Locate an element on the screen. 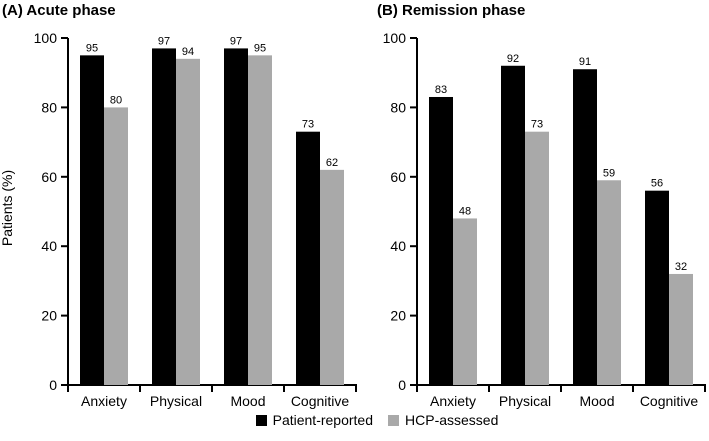  legend-label-patient-reported: Patient-reported is located at coordinates (323, 420).